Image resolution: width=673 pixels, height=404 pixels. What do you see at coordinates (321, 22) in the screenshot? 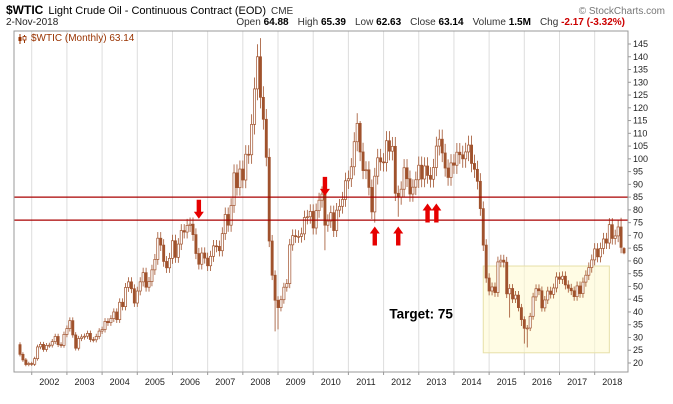
I see `quote-high: High 65.39` at bounding box center [321, 22].